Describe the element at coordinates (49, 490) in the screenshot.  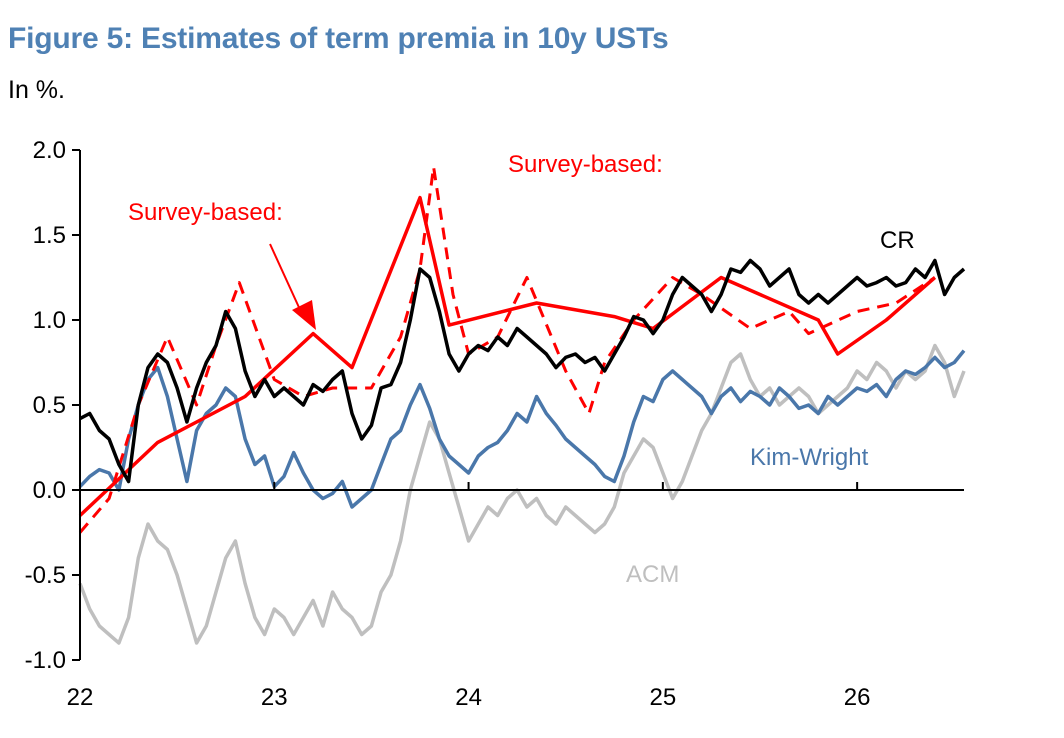
I see `y-tick-label: 0.0` at that location.